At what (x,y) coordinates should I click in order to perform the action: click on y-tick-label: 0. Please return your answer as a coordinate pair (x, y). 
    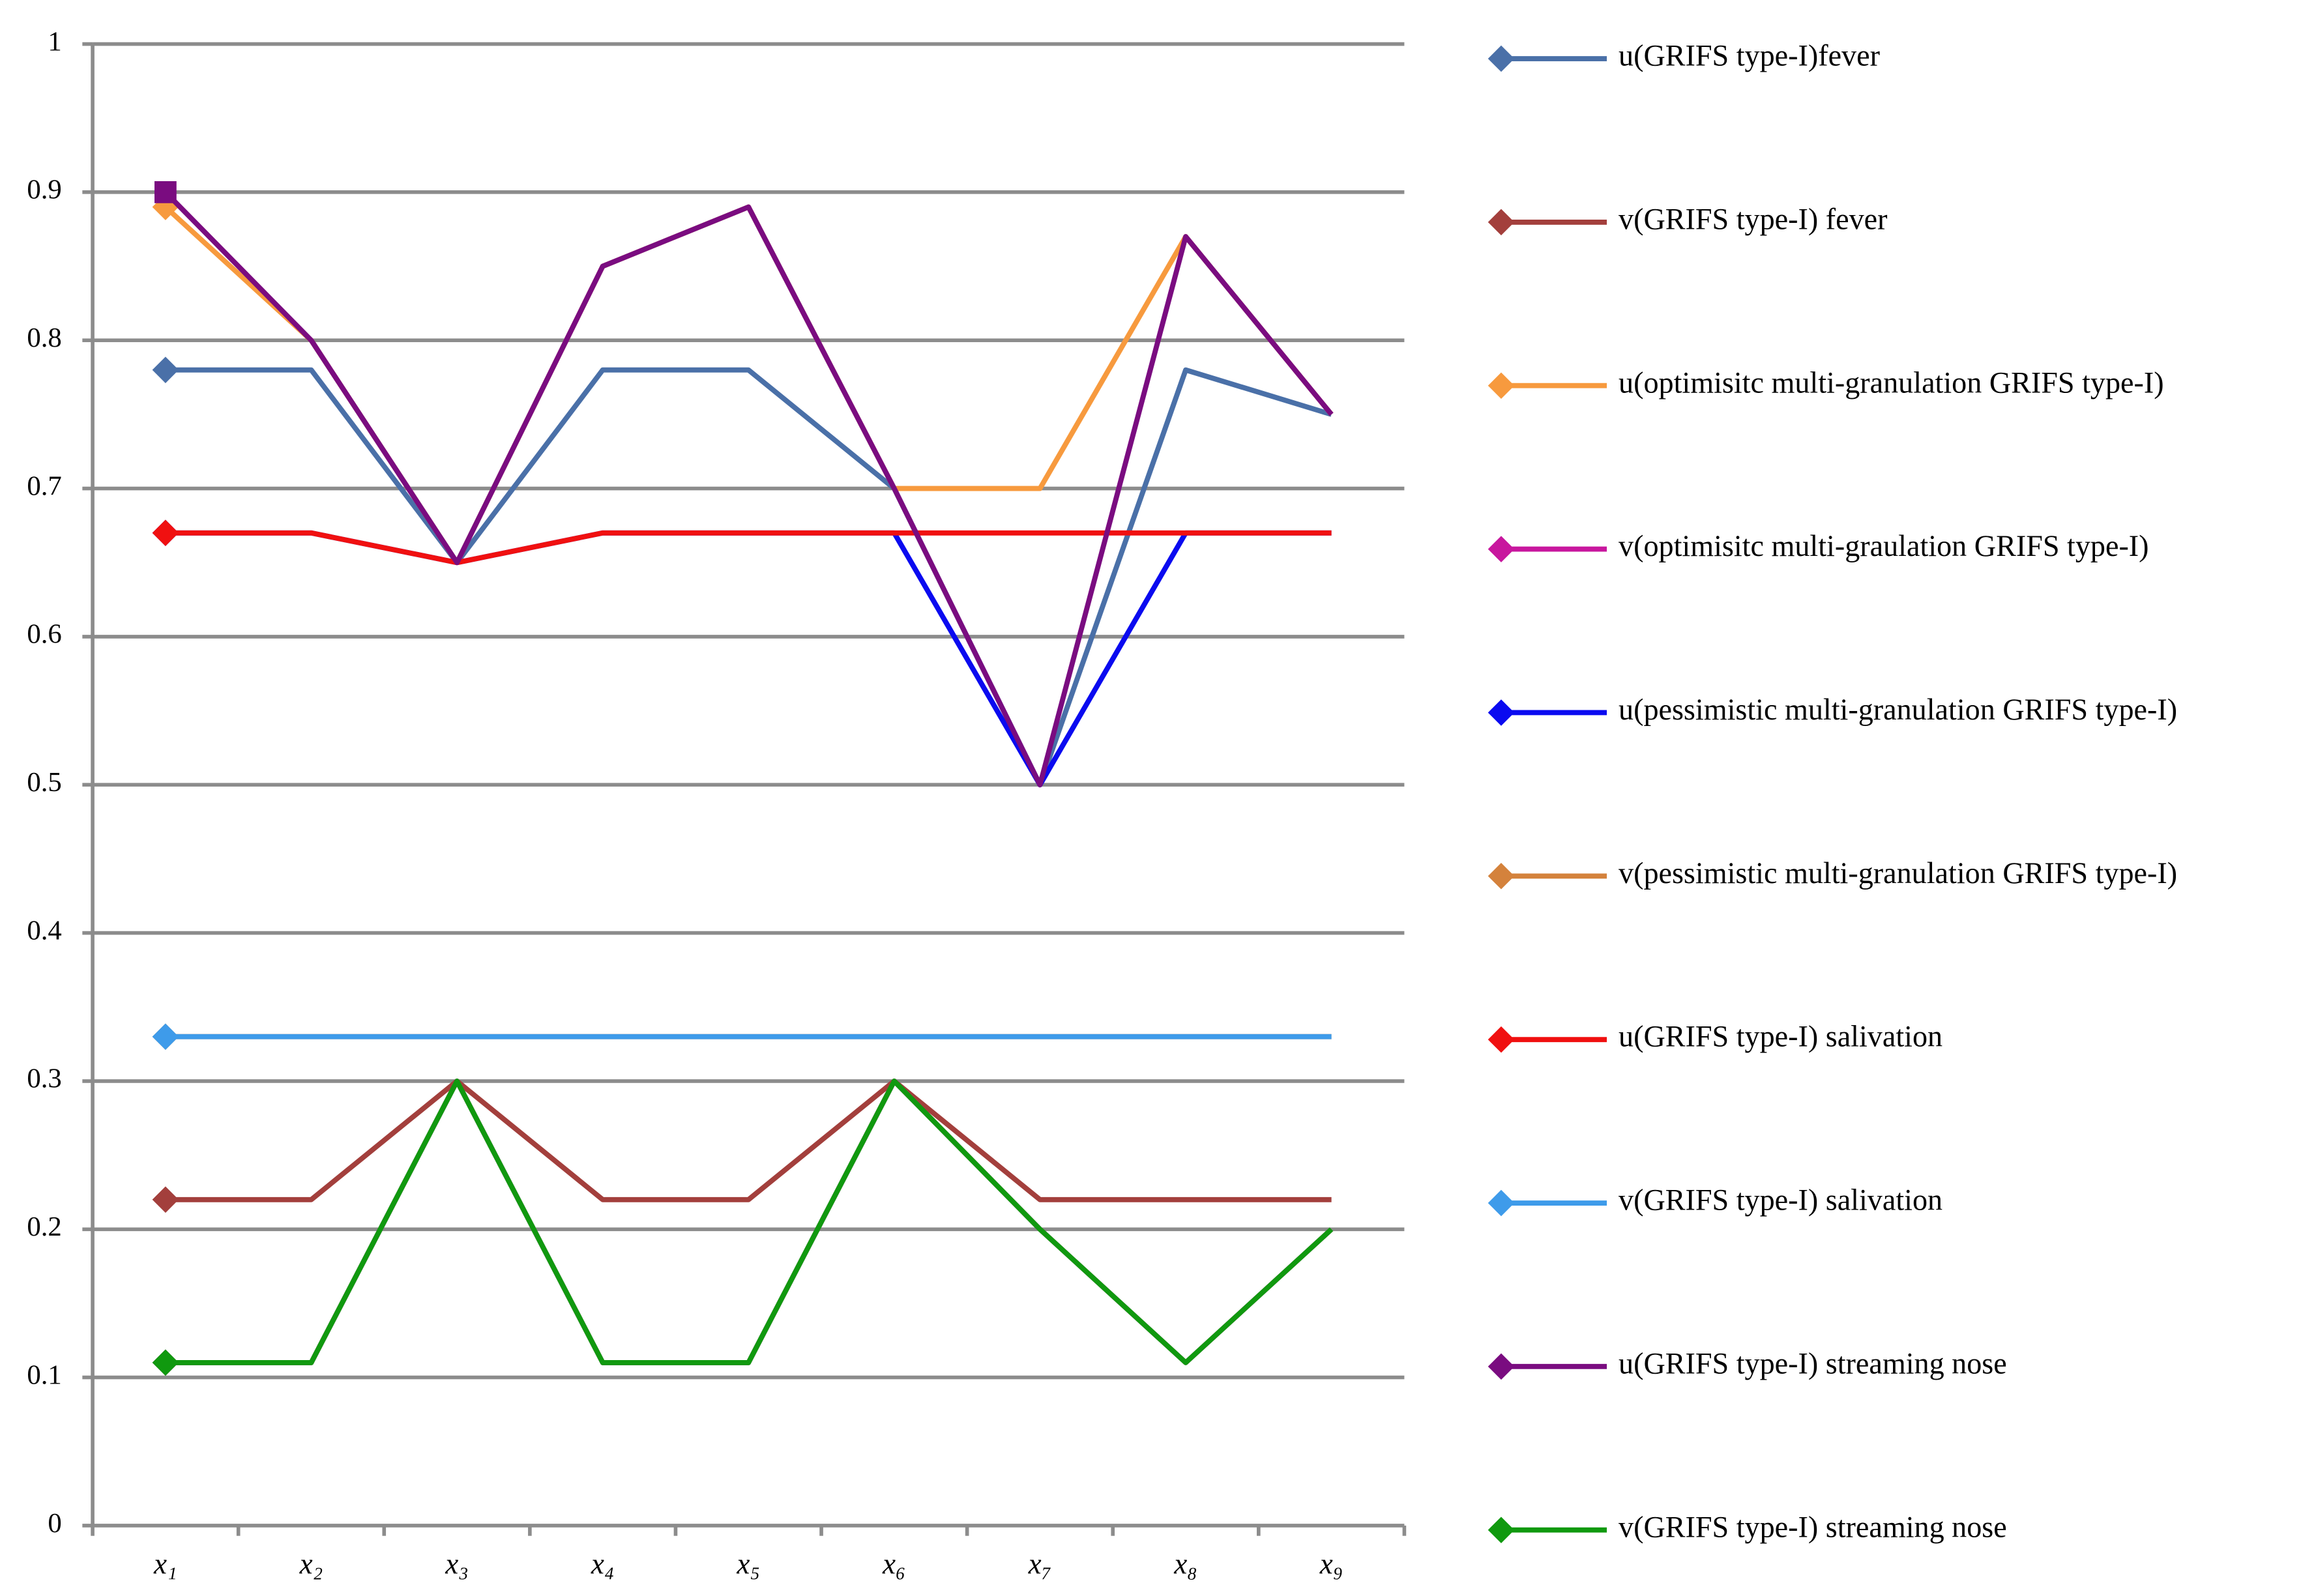
    Looking at the image, I should click on (55, 1523).